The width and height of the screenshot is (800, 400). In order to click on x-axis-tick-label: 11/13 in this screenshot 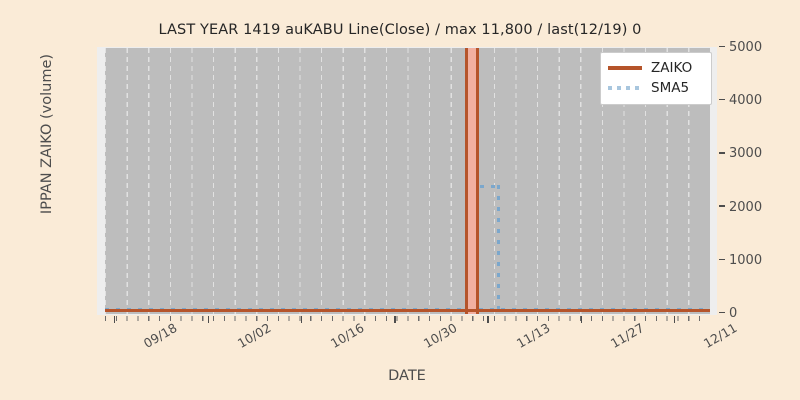, I will do `click(533, 336)`.